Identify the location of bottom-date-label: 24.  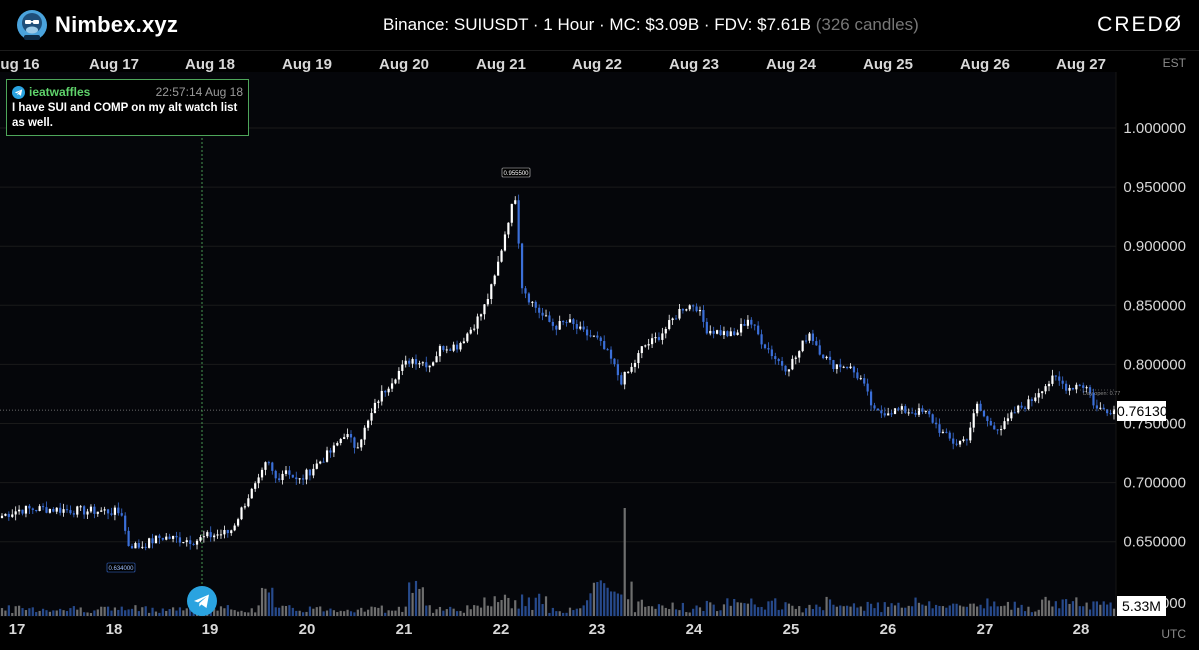
(694, 629).